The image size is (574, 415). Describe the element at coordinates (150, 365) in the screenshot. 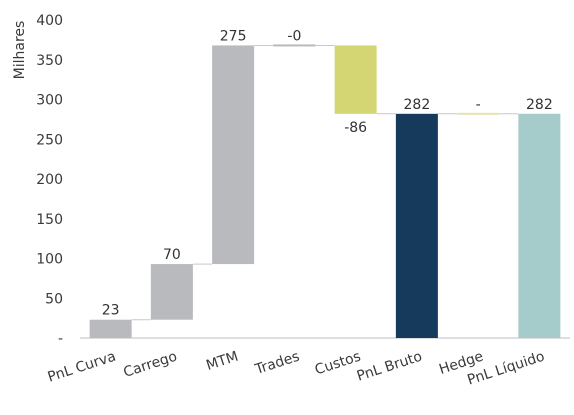

I see `x-tick-label: Carrego` at that location.